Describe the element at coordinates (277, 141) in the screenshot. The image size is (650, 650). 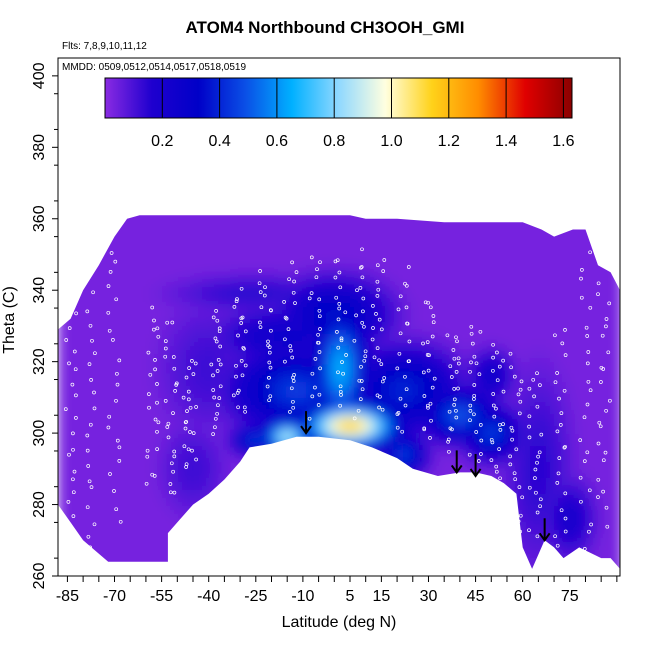
I see `colorbar-tick-label-2: 0.6` at that location.